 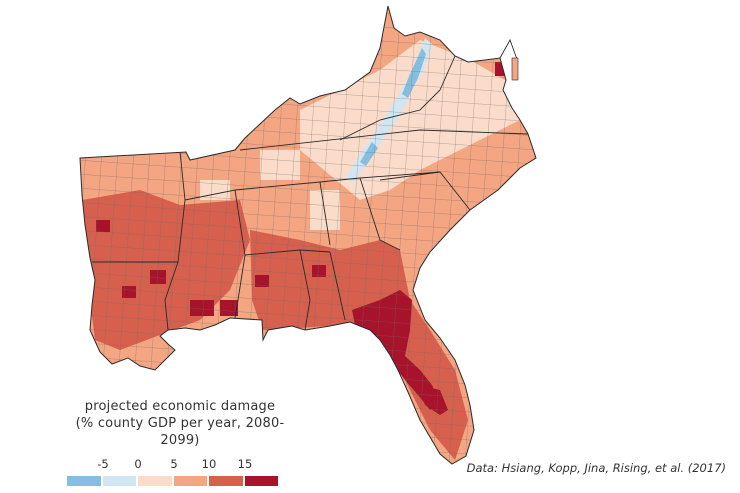 I want to click on legend-tick: 0, so click(x=138, y=464).